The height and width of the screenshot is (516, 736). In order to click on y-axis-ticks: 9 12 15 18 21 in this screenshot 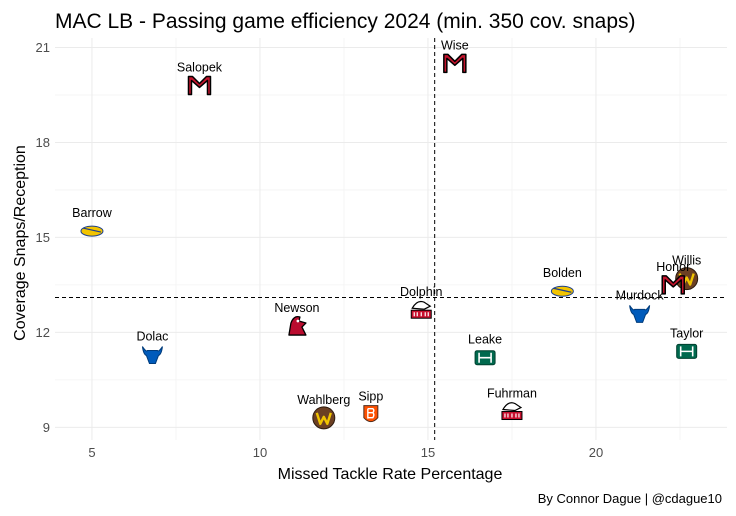, I will do `click(43, 237)`.